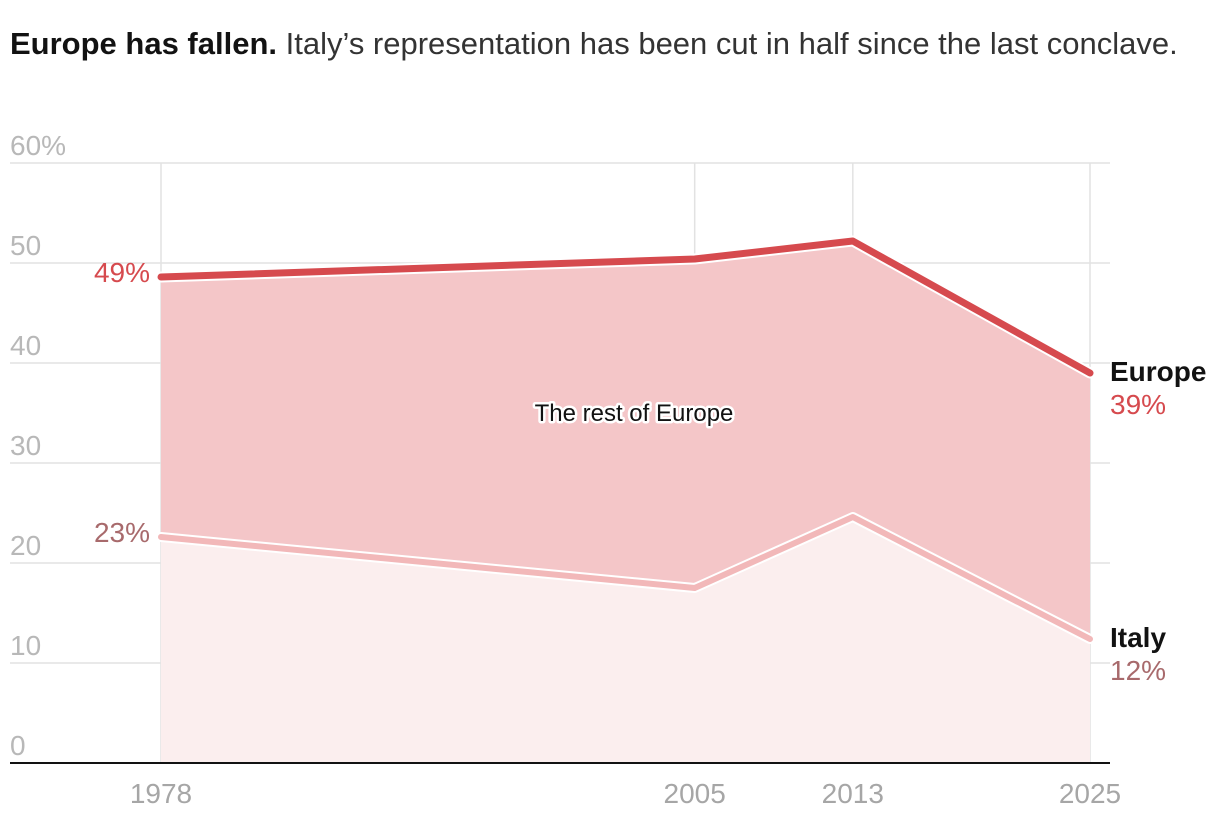 The height and width of the screenshot is (816, 1220). I want to click on x-tick-label-2005: 2005, so click(695, 793).